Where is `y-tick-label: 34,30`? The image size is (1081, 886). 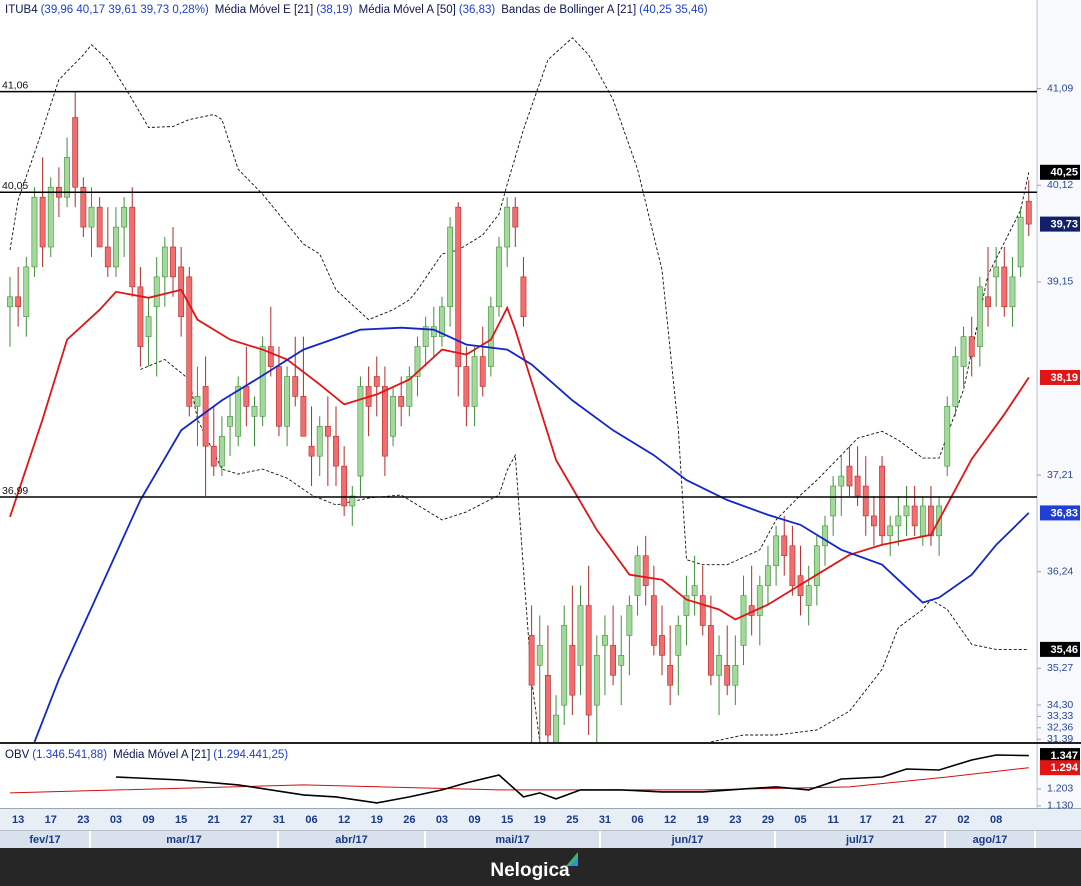 y-tick-label: 34,30 is located at coordinates (1060, 705).